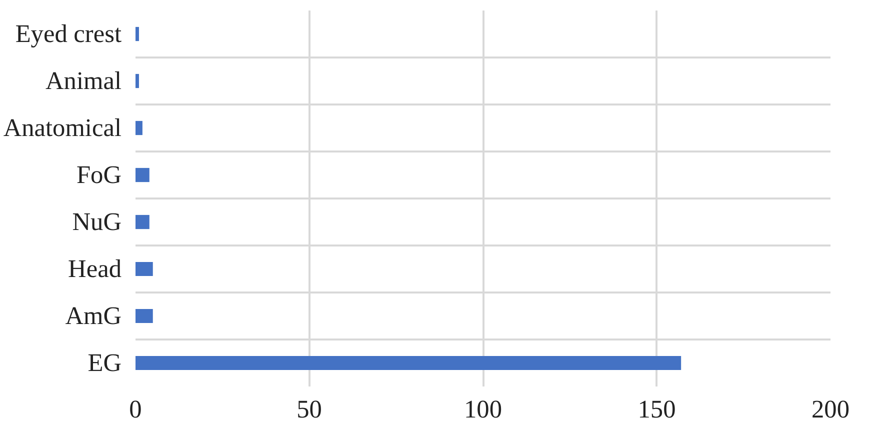 Image resolution: width=871 pixels, height=427 pixels. I want to click on x-tick-label: 150, so click(657, 410).